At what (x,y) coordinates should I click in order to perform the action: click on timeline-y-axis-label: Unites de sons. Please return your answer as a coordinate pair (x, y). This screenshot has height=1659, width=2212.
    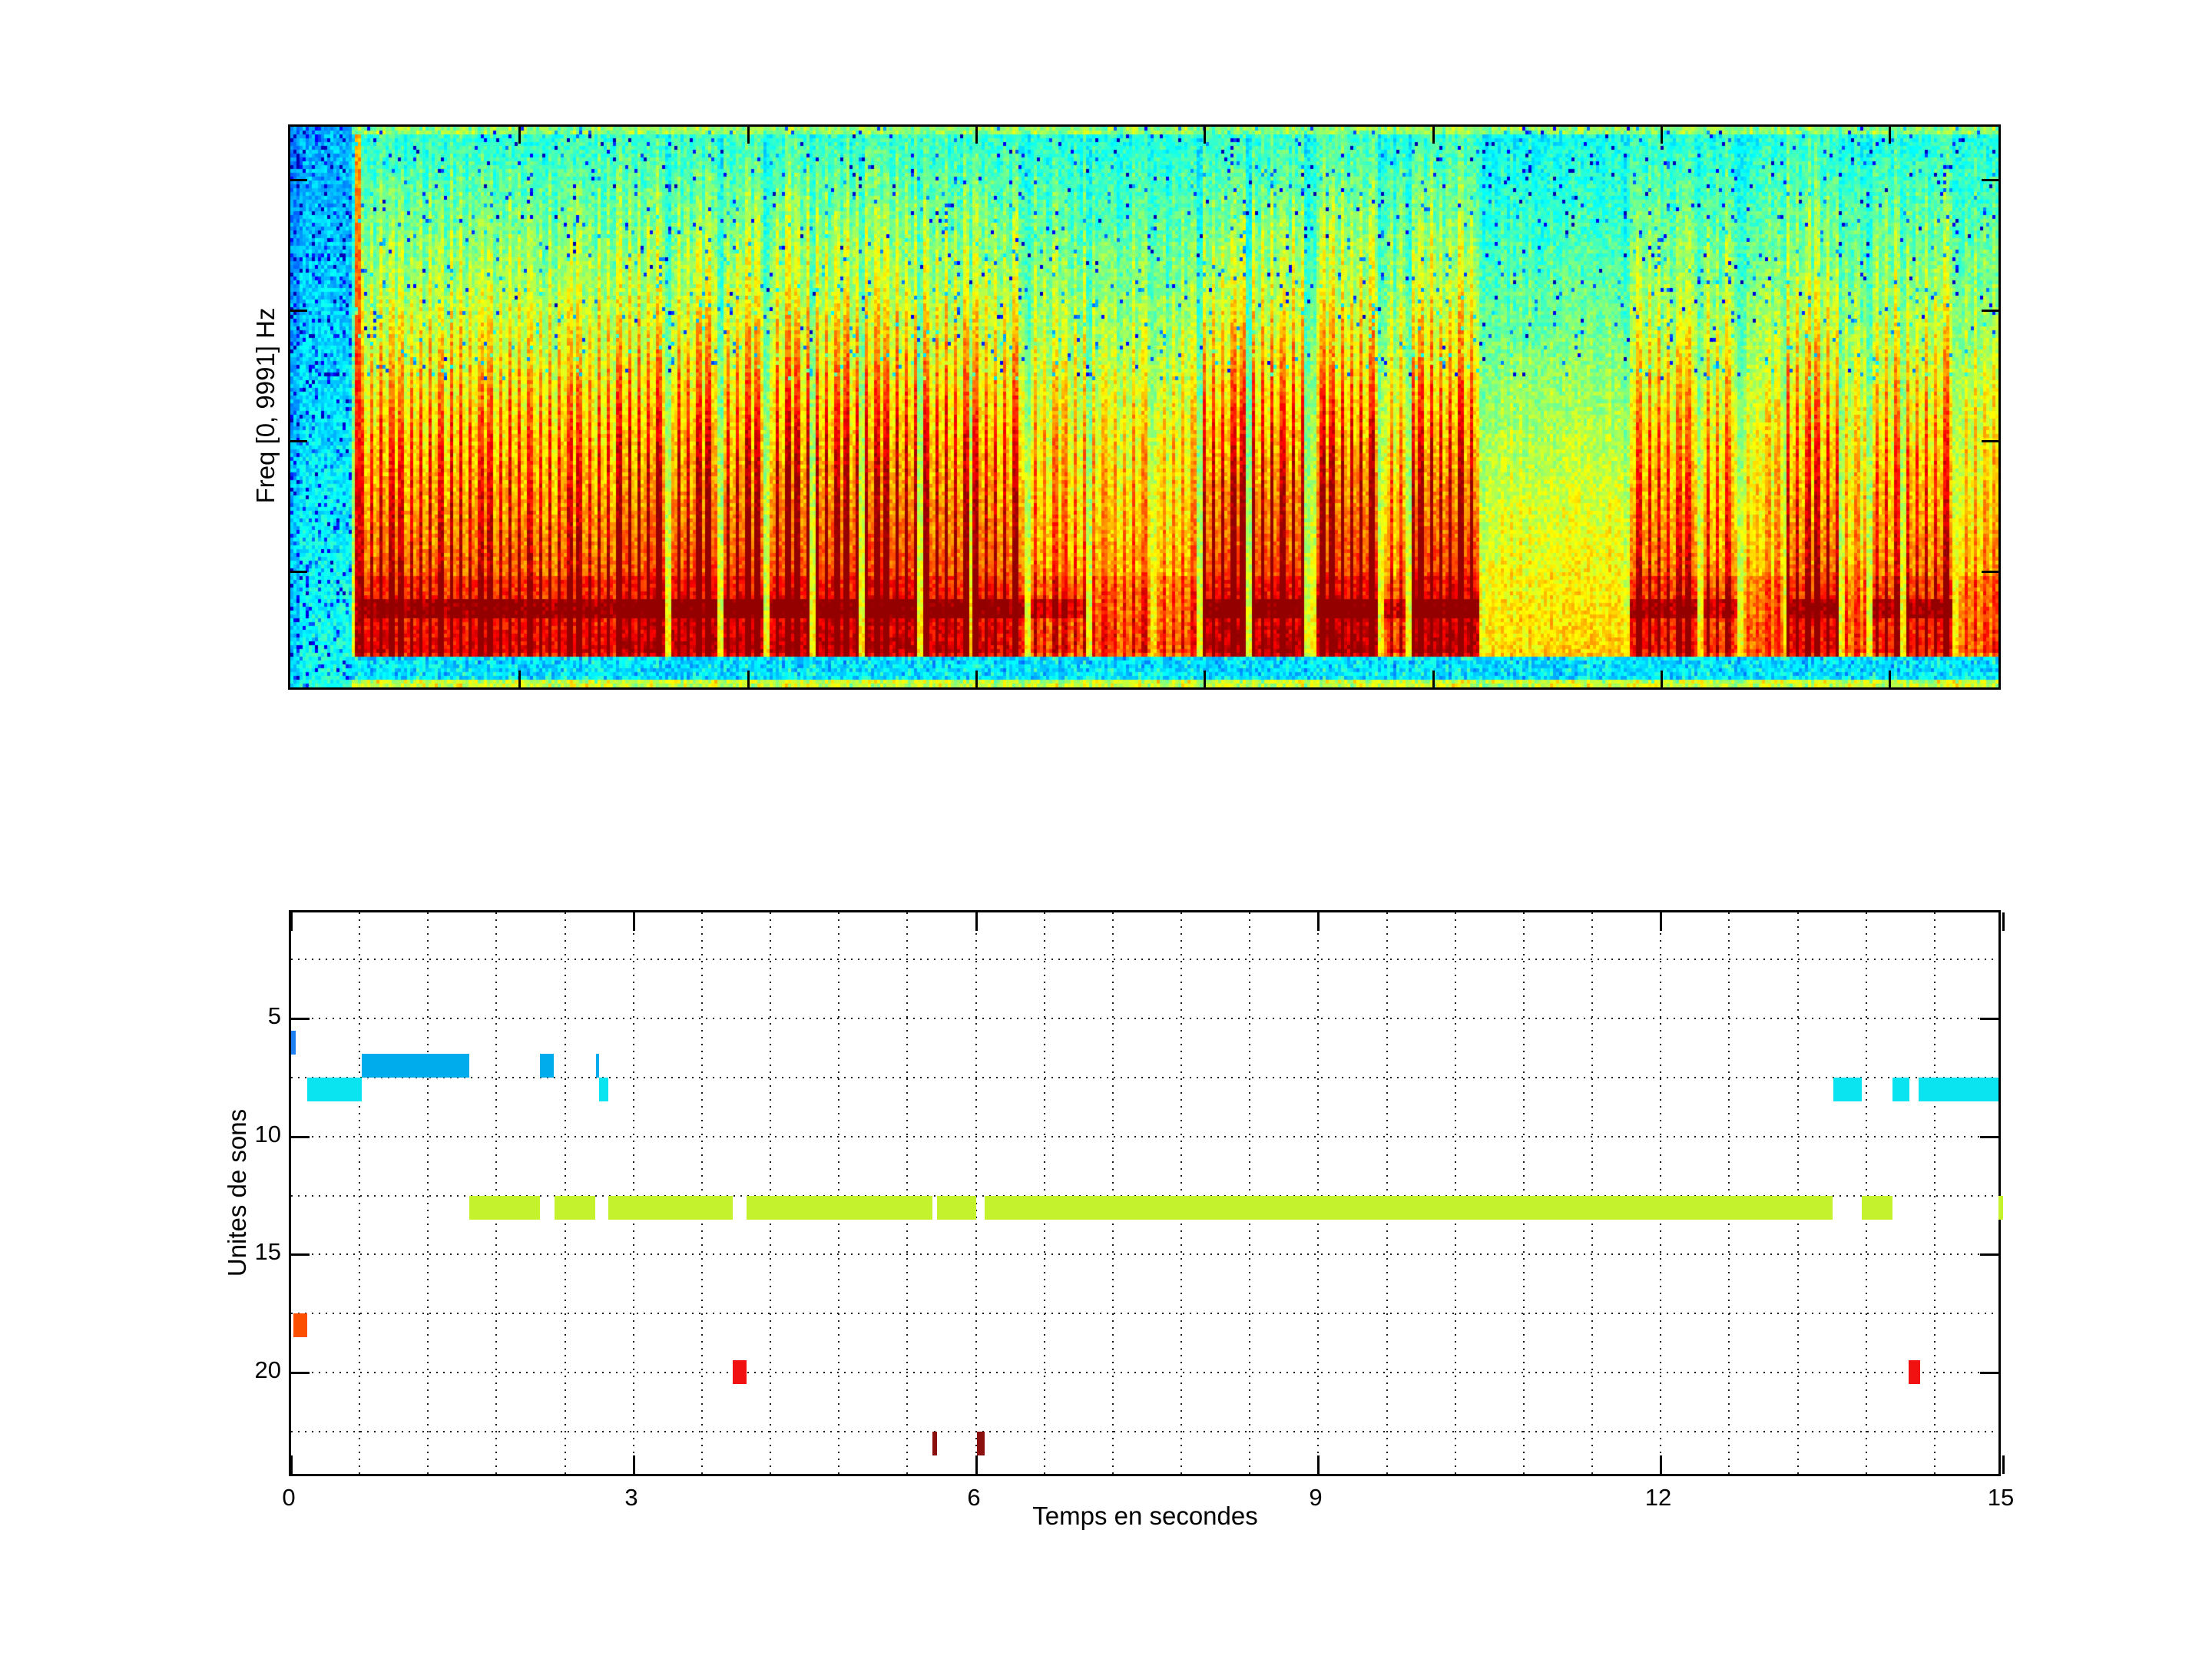
    Looking at the image, I should click on (237, 1192).